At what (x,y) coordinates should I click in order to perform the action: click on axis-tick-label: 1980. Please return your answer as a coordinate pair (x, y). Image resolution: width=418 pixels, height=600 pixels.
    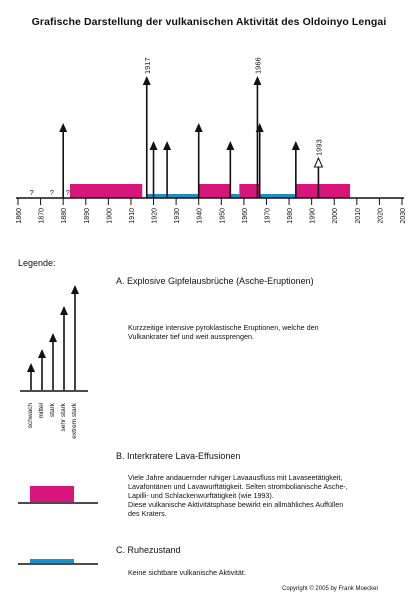
    Looking at the image, I should click on (290, 216).